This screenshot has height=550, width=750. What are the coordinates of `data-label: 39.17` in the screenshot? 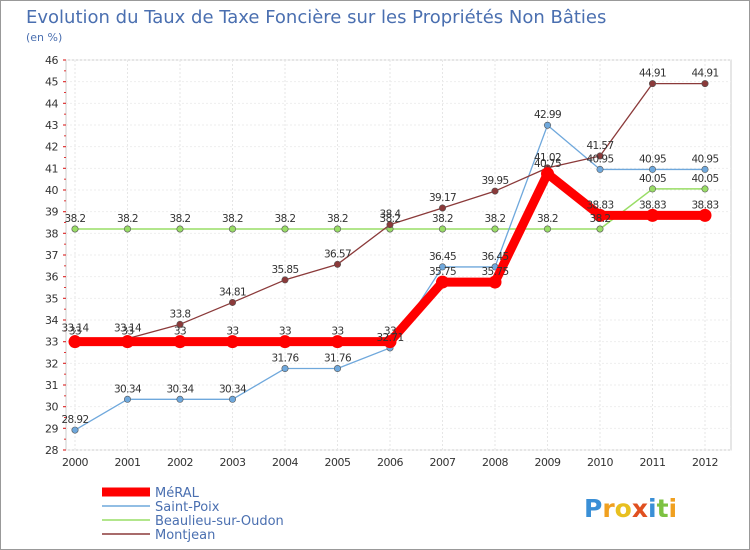 It's located at (442, 198).